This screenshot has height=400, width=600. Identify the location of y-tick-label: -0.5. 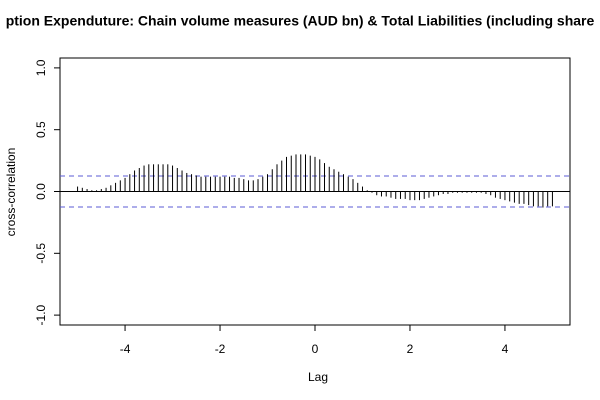
(41, 253).